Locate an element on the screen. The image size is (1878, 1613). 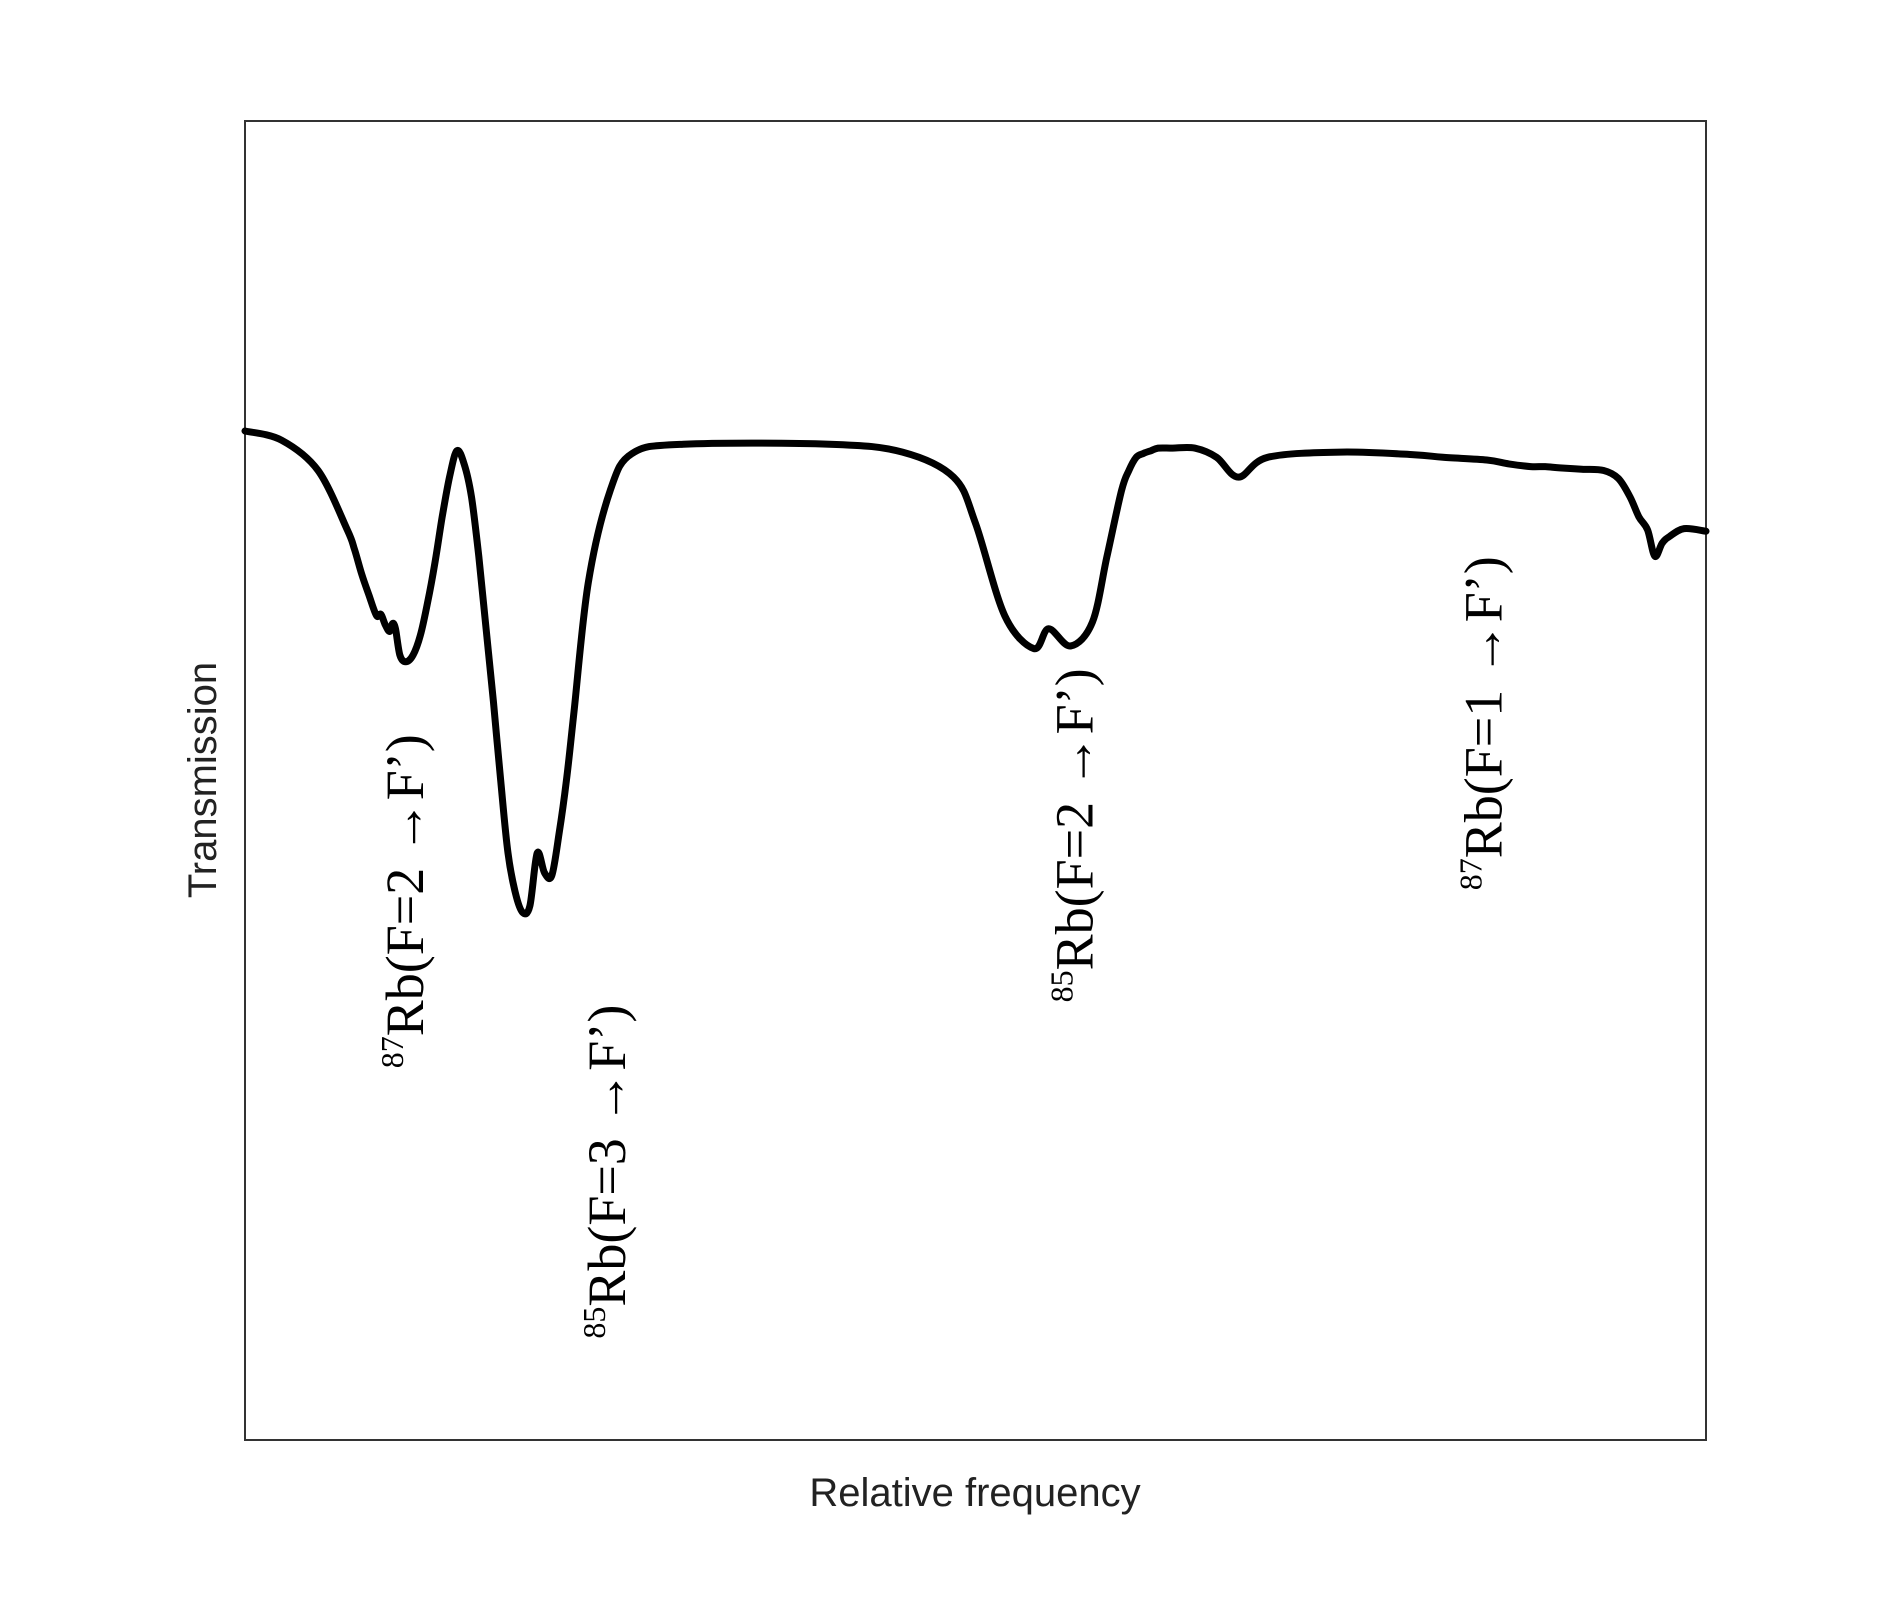
peak-label-1: 87Rb(F=2 →F’) is located at coordinates (404, 901).